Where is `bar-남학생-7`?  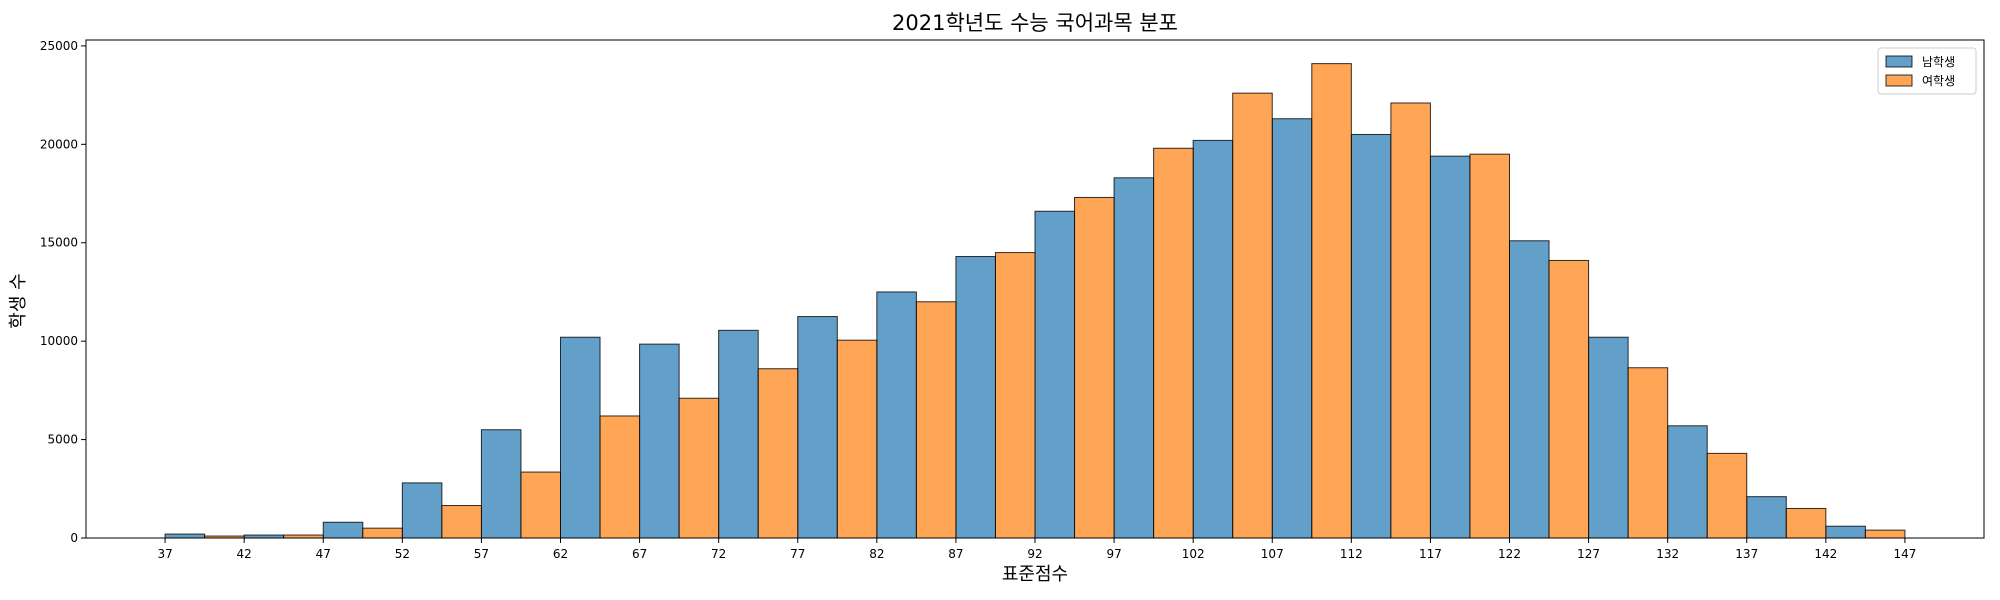
bar-남학생-7 is located at coordinates (738, 434).